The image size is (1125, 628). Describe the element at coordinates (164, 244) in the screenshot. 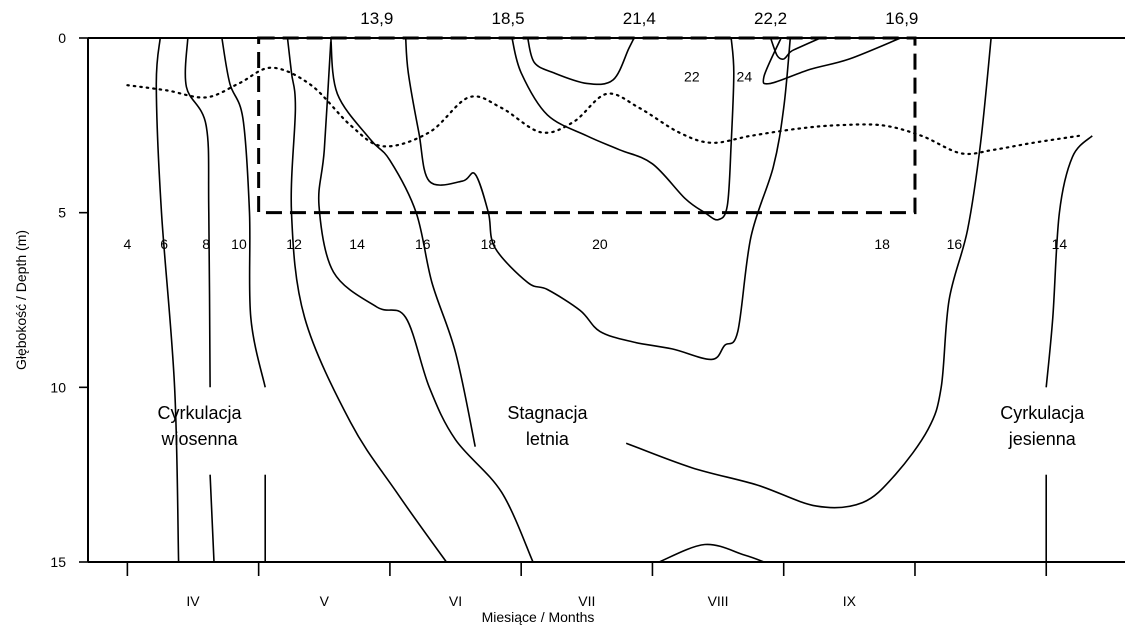

I see `isotherm-value-label: 6` at that location.